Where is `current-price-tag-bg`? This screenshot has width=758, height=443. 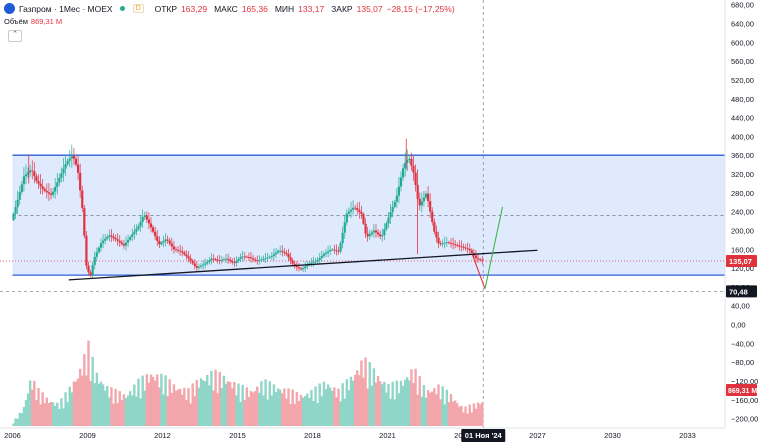 current-price-tag-bg is located at coordinates (741, 261).